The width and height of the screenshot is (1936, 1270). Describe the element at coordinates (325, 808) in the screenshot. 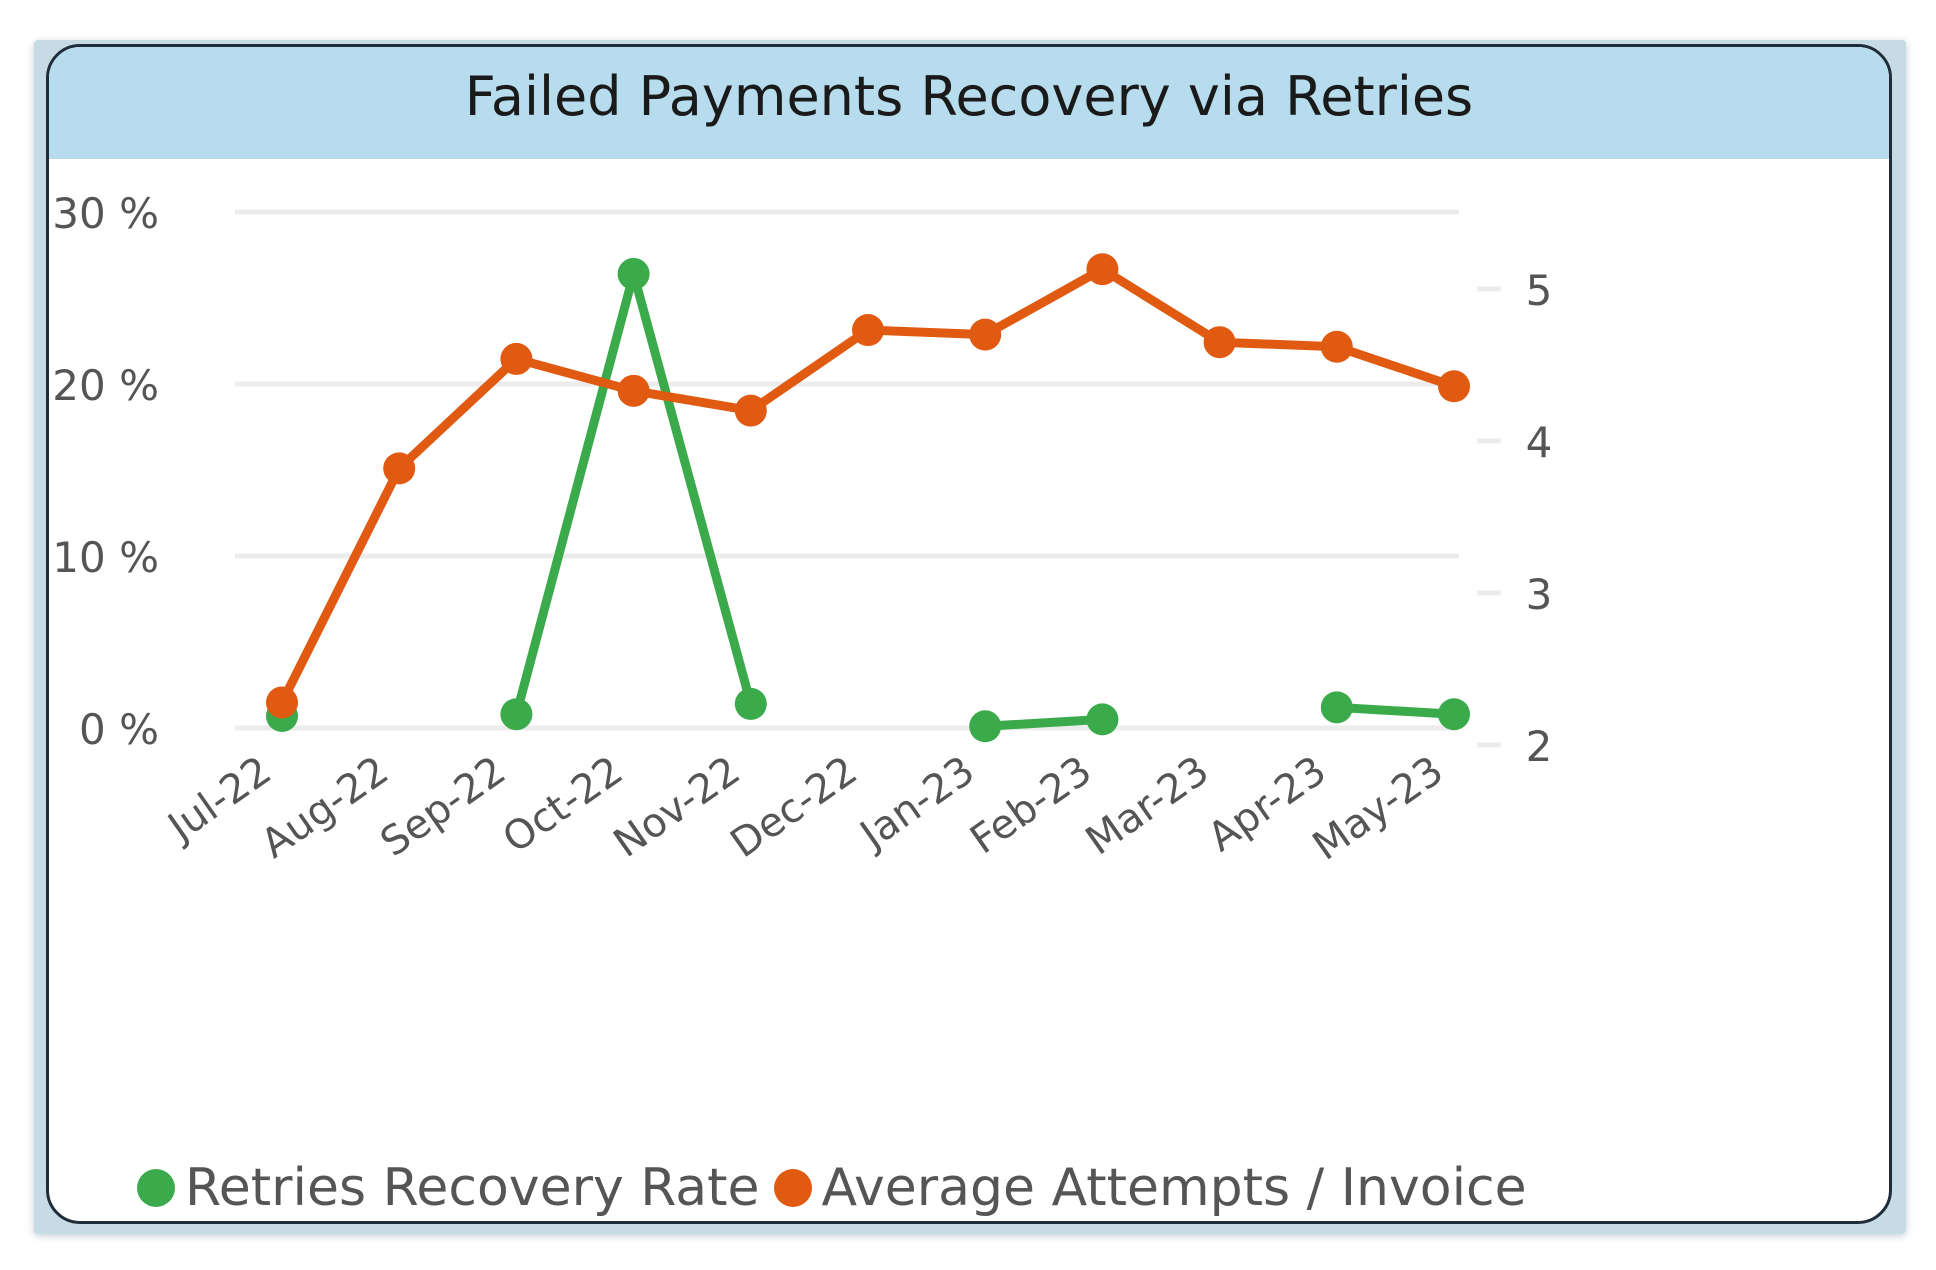

I see `x-tick-label: Aug-22` at that location.